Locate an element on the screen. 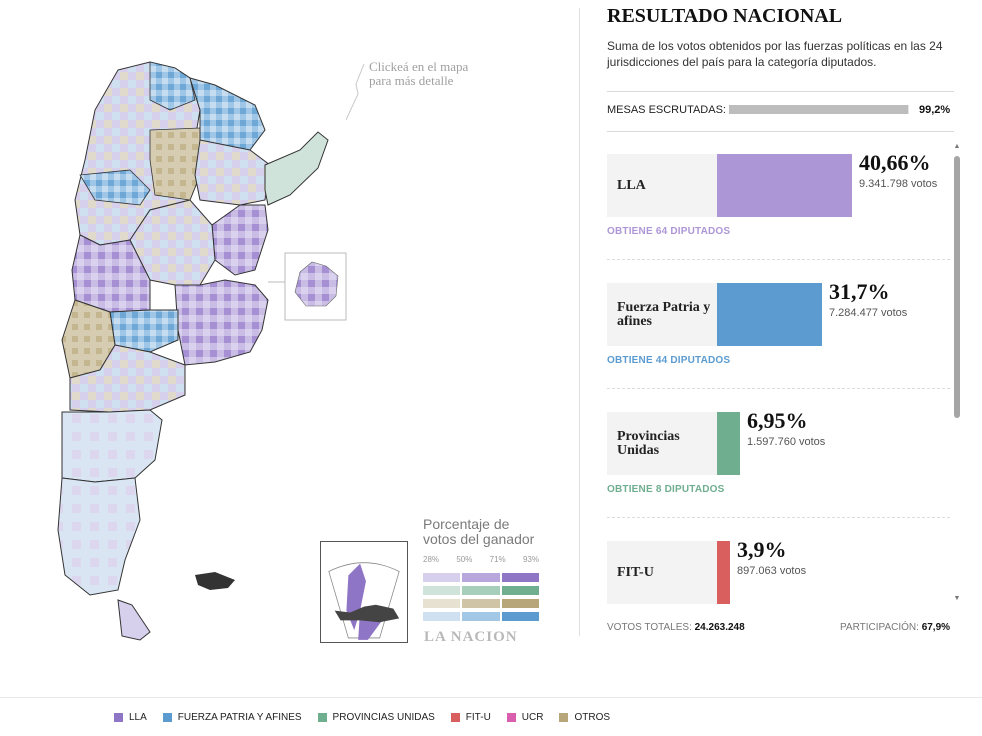  party-percentage: 40,66% is located at coordinates (895, 162).